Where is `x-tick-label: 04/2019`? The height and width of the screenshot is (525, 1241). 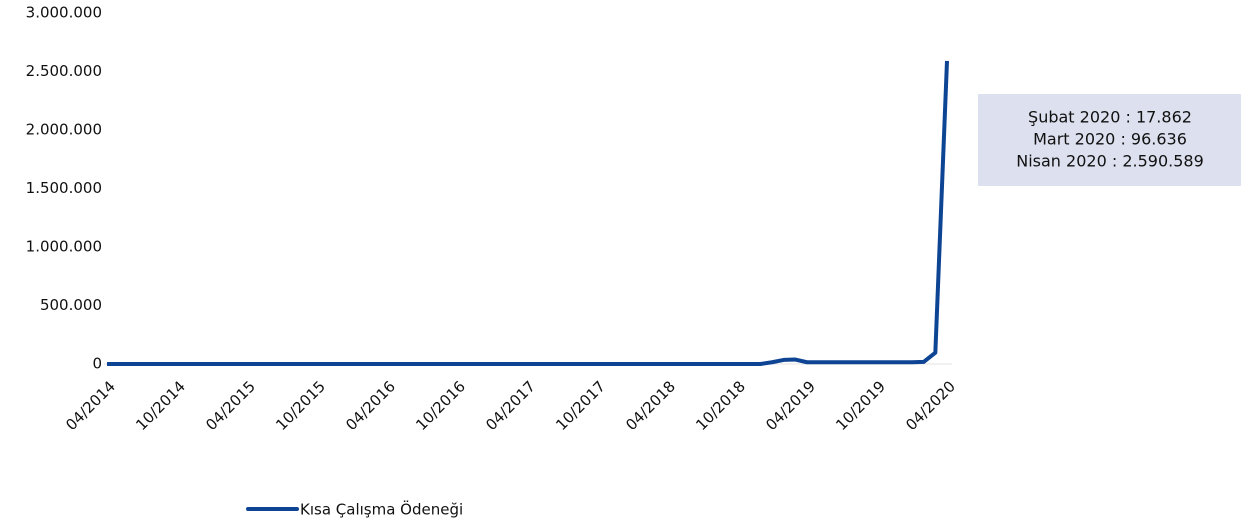
x-tick-label: 04/2019 is located at coordinates (790, 405).